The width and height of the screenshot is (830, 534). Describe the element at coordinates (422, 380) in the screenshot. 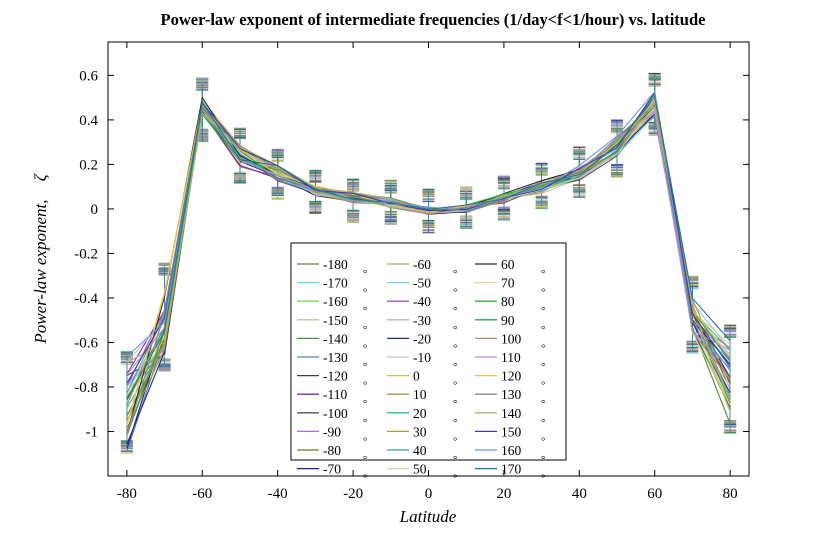

I see `legend-item: 0°` at that location.